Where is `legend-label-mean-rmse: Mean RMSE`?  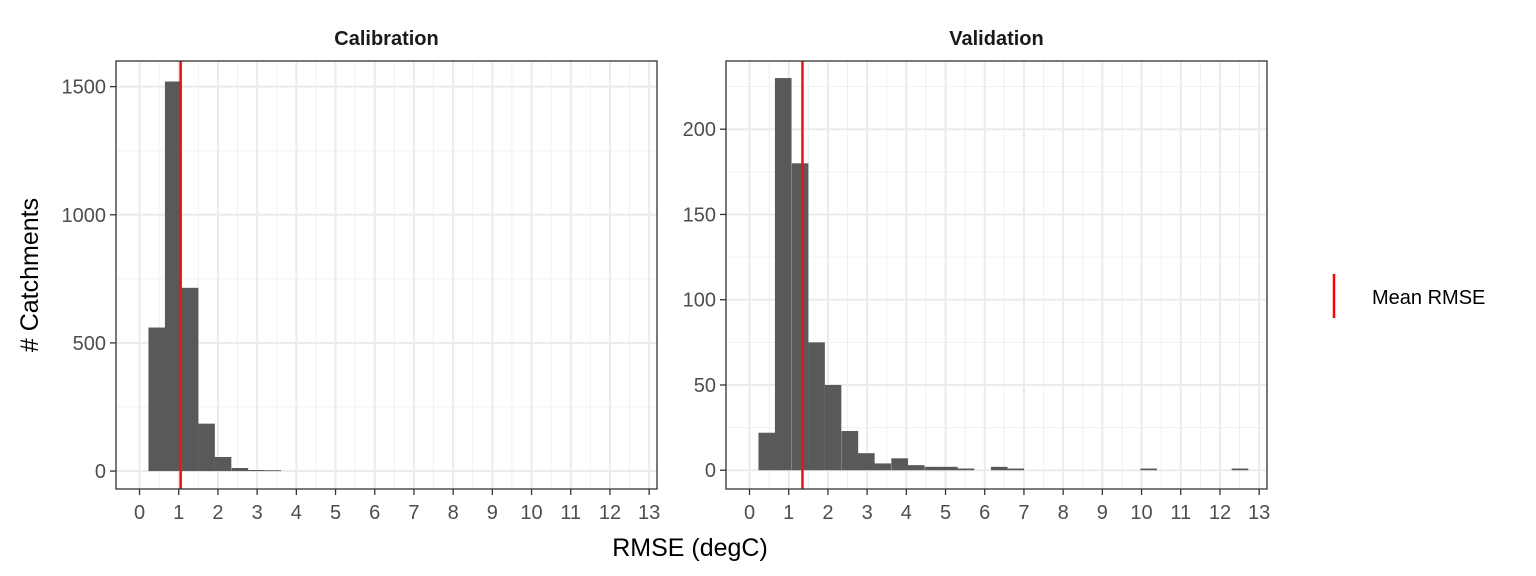
legend-label-mean-rmse: Mean RMSE is located at coordinates (1428, 298).